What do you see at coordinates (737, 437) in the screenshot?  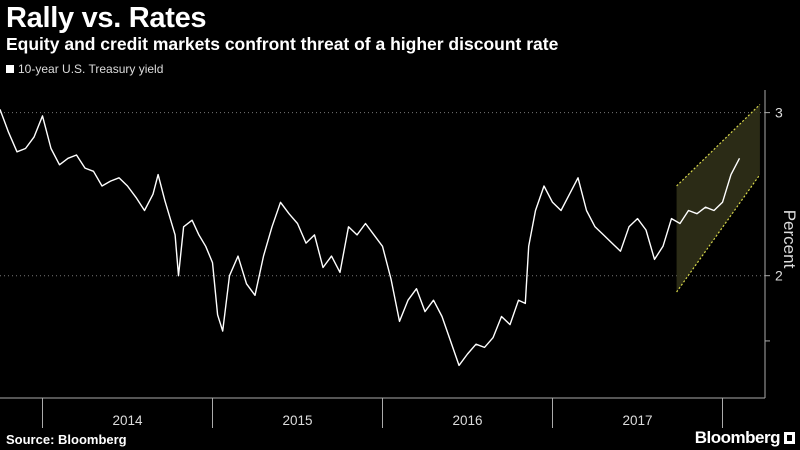 I see `brand-logo: Bloomberg` at bounding box center [737, 437].